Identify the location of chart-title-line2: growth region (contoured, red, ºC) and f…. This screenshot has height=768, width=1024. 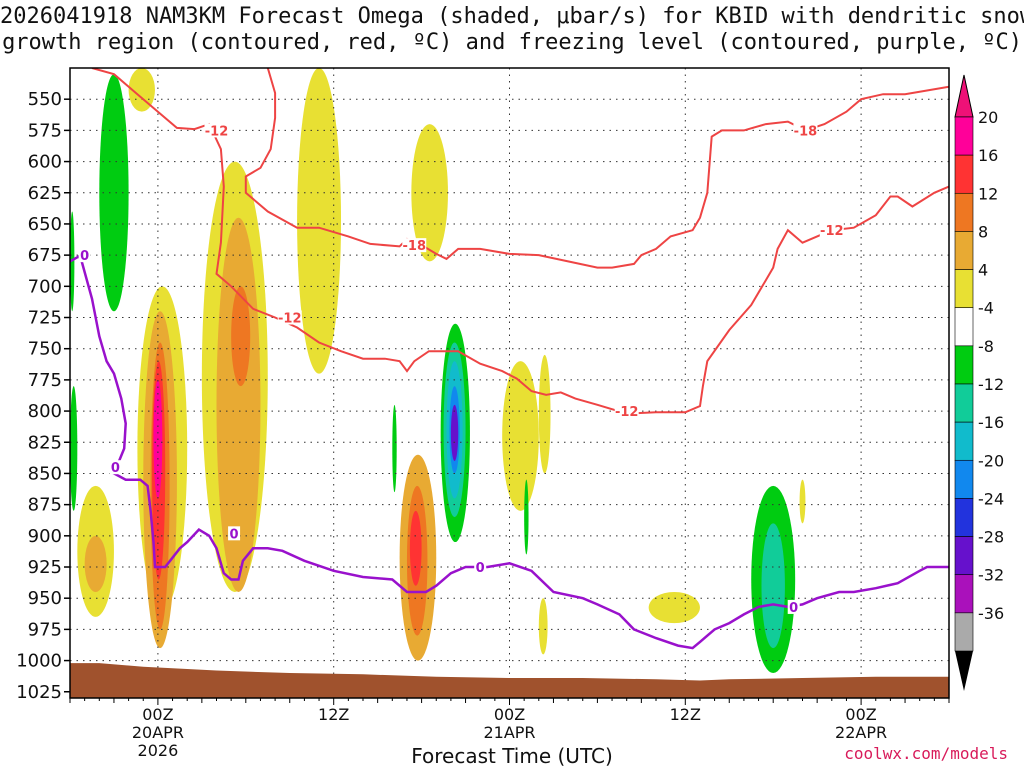
(512, 42).